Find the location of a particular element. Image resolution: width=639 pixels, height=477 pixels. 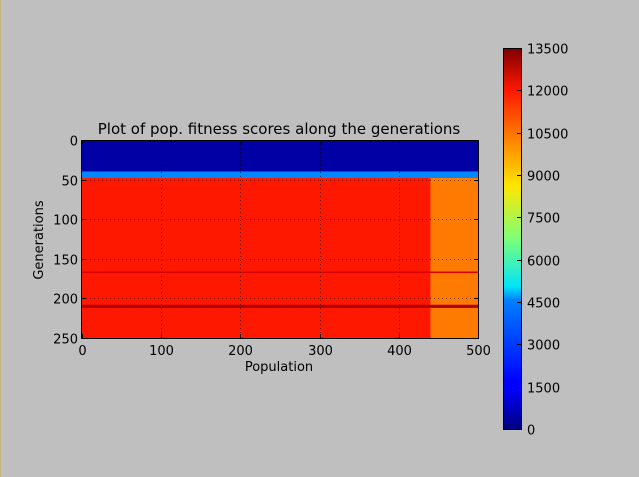

colorbar-tick-label: 1500 is located at coordinates (543, 389).